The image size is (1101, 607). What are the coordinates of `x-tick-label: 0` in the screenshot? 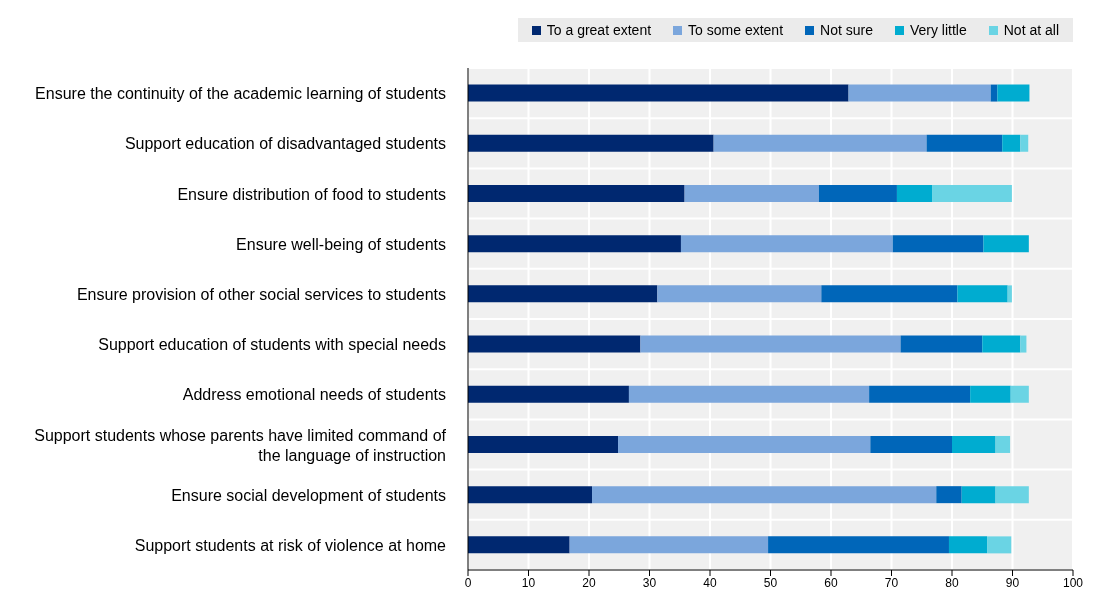 It's located at (468, 582).